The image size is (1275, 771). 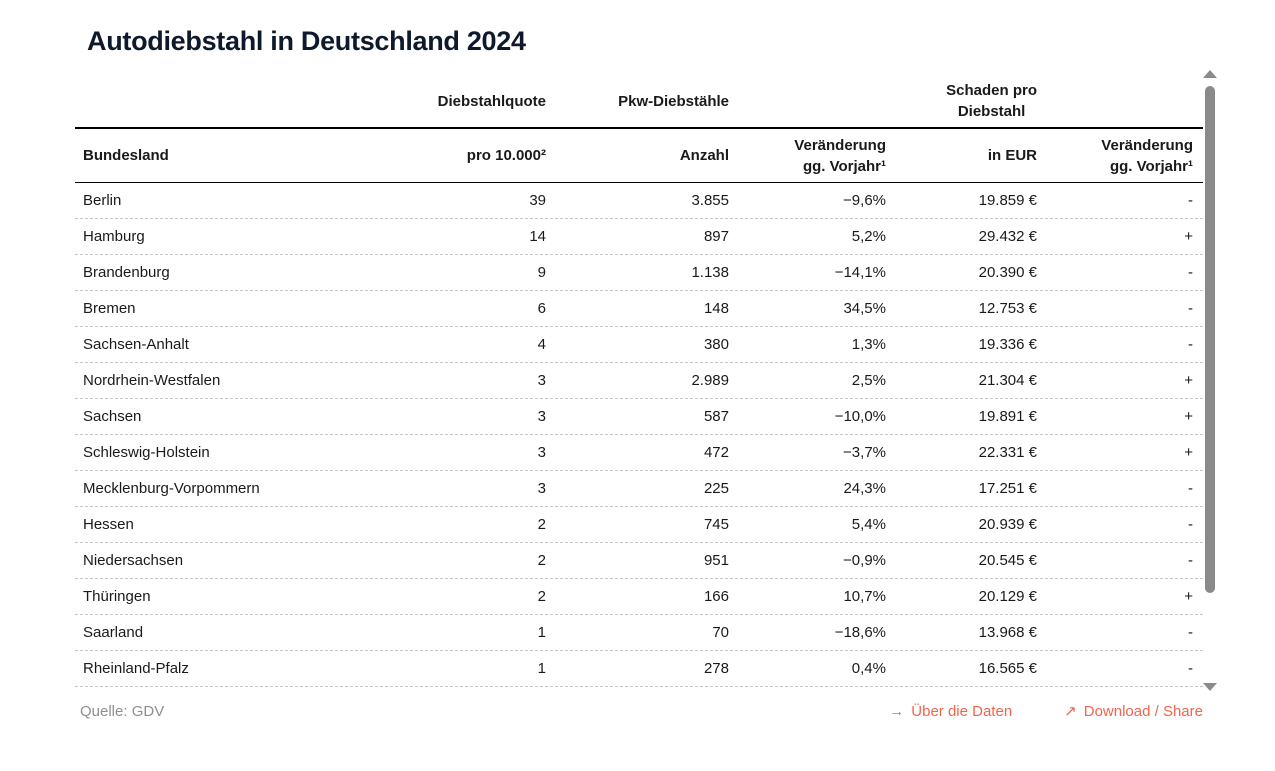 What do you see at coordinates (807, 156) in the screenshot?
I see `column-header-veraenderung-anzahl: Veränderung gg. Vorjahr¹` at bounding box center [807, 156].